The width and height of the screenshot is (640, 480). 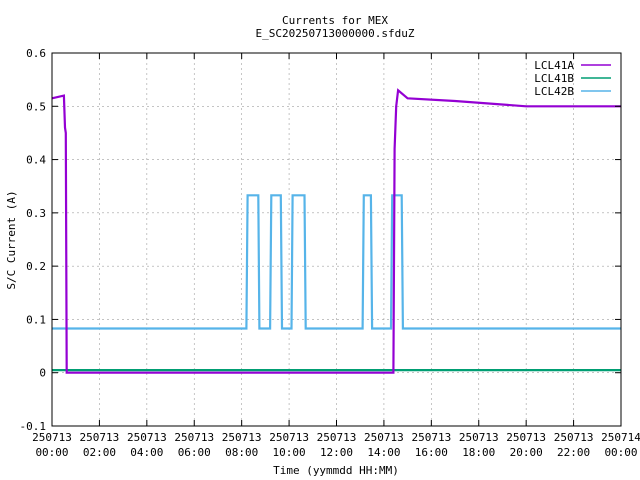 I want to click on legend-label-lcl41b: LCL41B, so click(x=554, y=78).